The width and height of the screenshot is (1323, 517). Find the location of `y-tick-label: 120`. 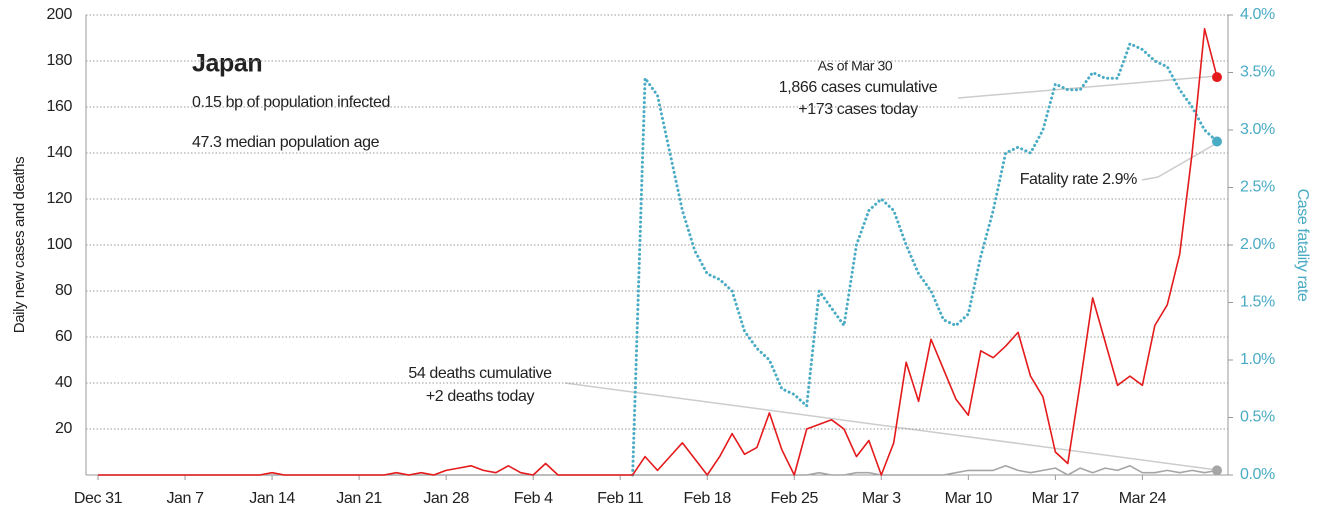

y-tick-label: 120 is located at coordinates (60, 198).